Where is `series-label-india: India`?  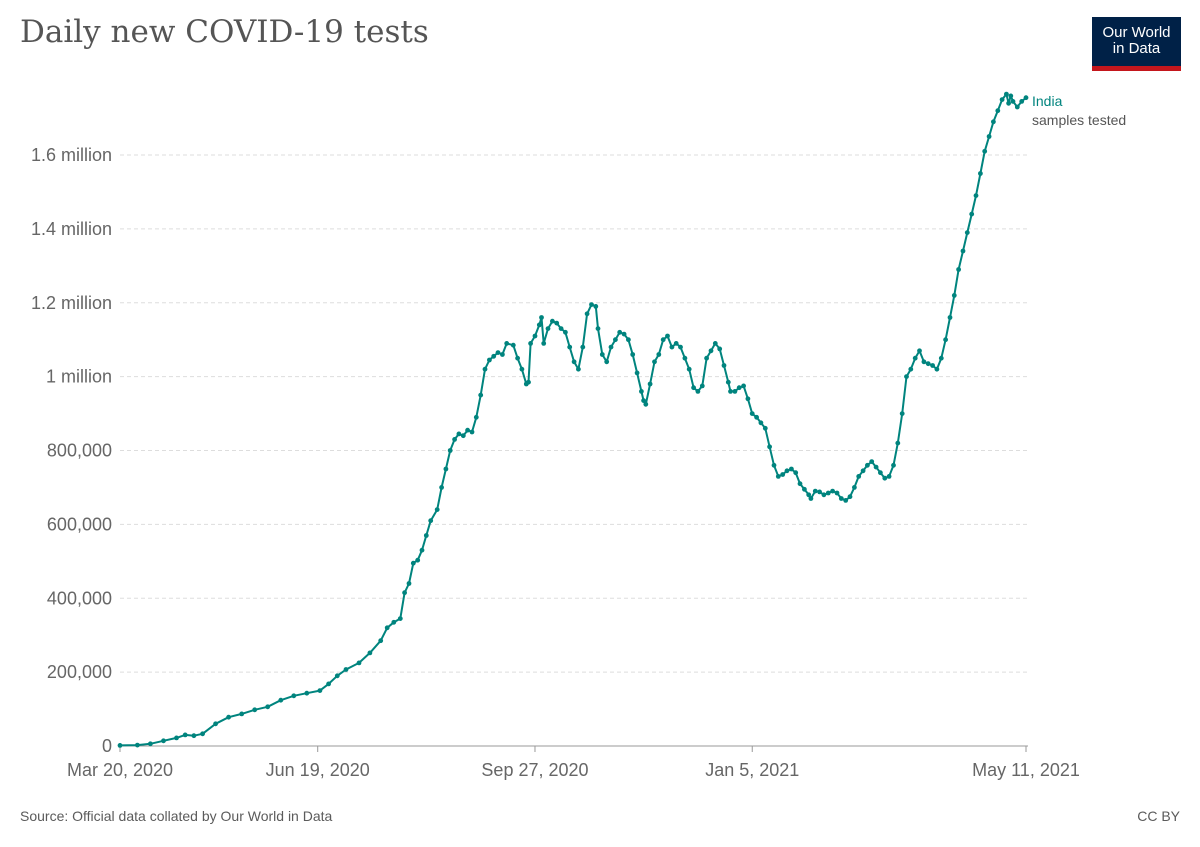
series-label-india: India is located at coordinates (1047, 101).